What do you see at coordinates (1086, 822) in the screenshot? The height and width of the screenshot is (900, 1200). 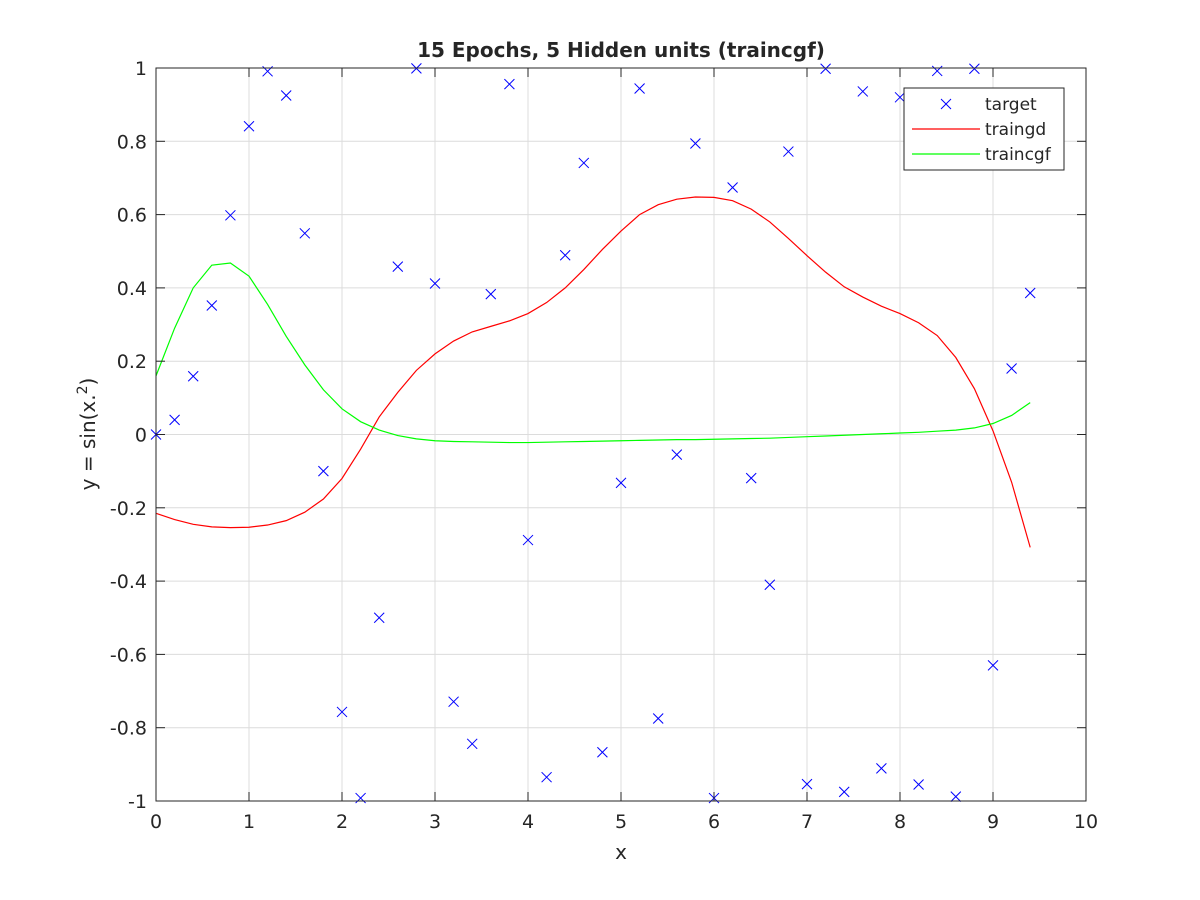 I see `x-tick-label: 10` at bounding box center [1086, 822].